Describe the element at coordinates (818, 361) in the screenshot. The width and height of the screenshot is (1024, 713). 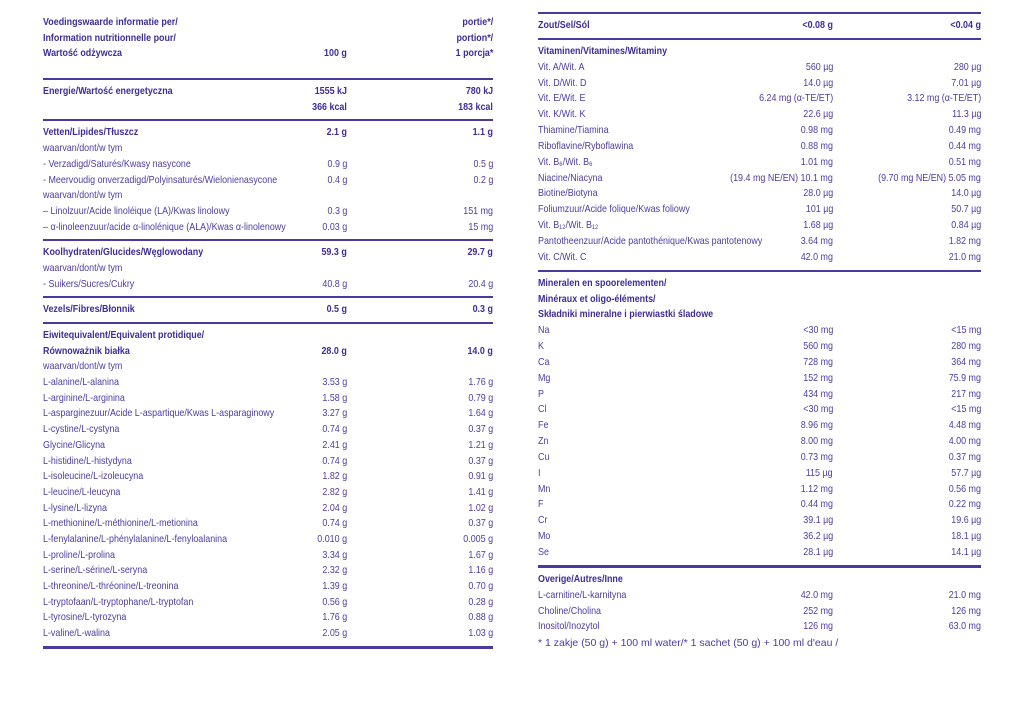
I see `value-per-100g: 728 mg` at that location.